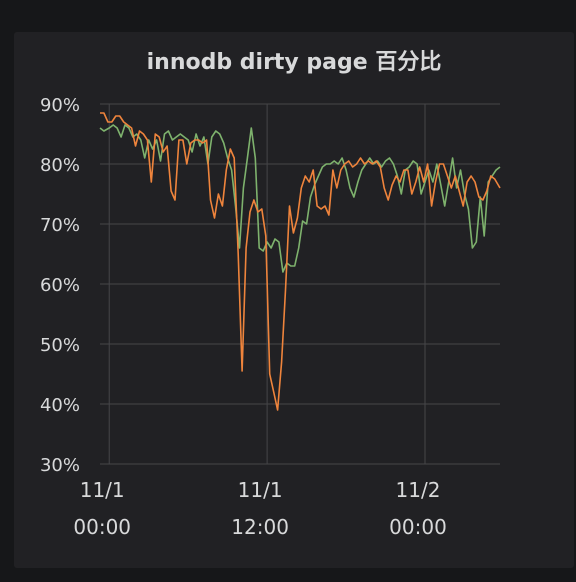 The image size is (576, 582). Describe the element at coordinates (259, 508) in the screenshot. I see `x-axis-ticks: 11/1 00:00 11/1 12:00 11/2 00:00` at that location.